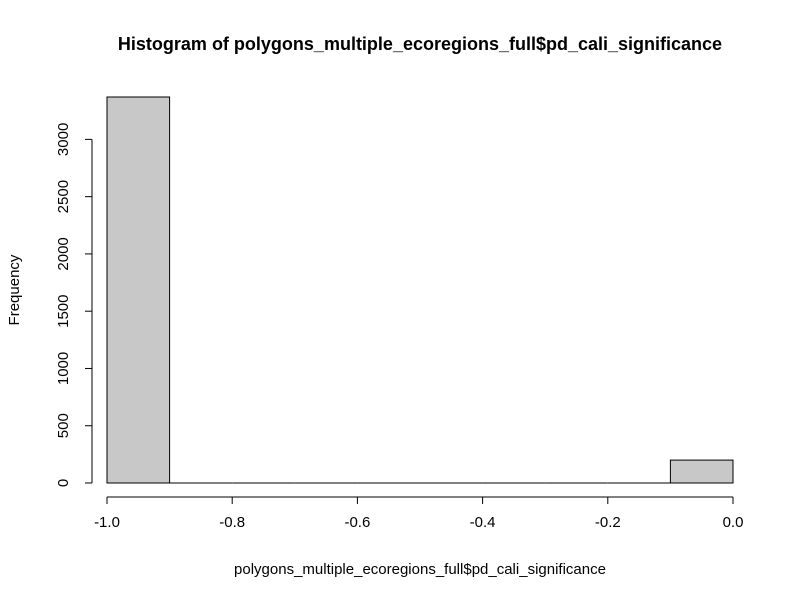 The width and height of the screenshot is (800, 600). I want to click on y-tick-label: 2000, so click(63, 253).